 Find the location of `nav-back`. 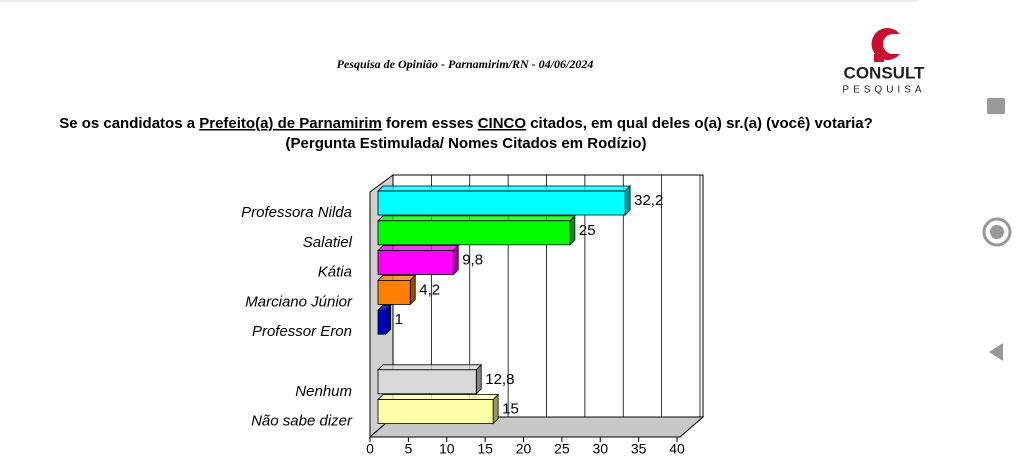

nav-back is located at coordinates (996, 352).